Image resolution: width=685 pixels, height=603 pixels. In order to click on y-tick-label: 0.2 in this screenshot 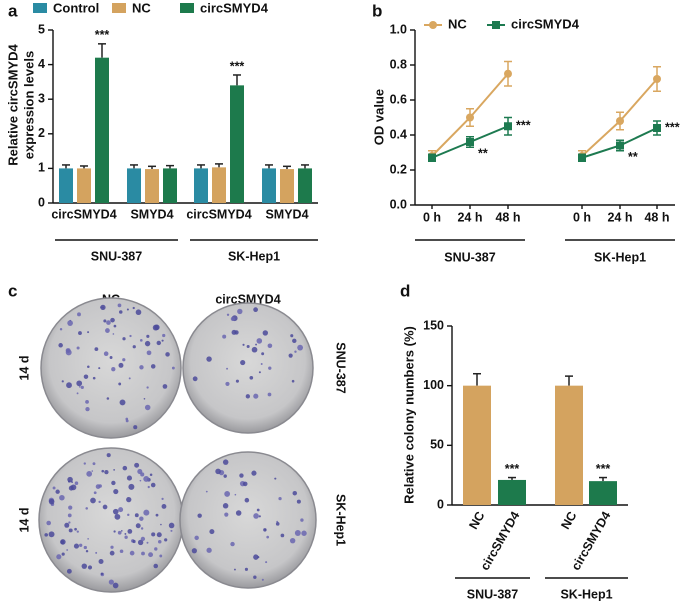, I will do `click(398, 169)`.